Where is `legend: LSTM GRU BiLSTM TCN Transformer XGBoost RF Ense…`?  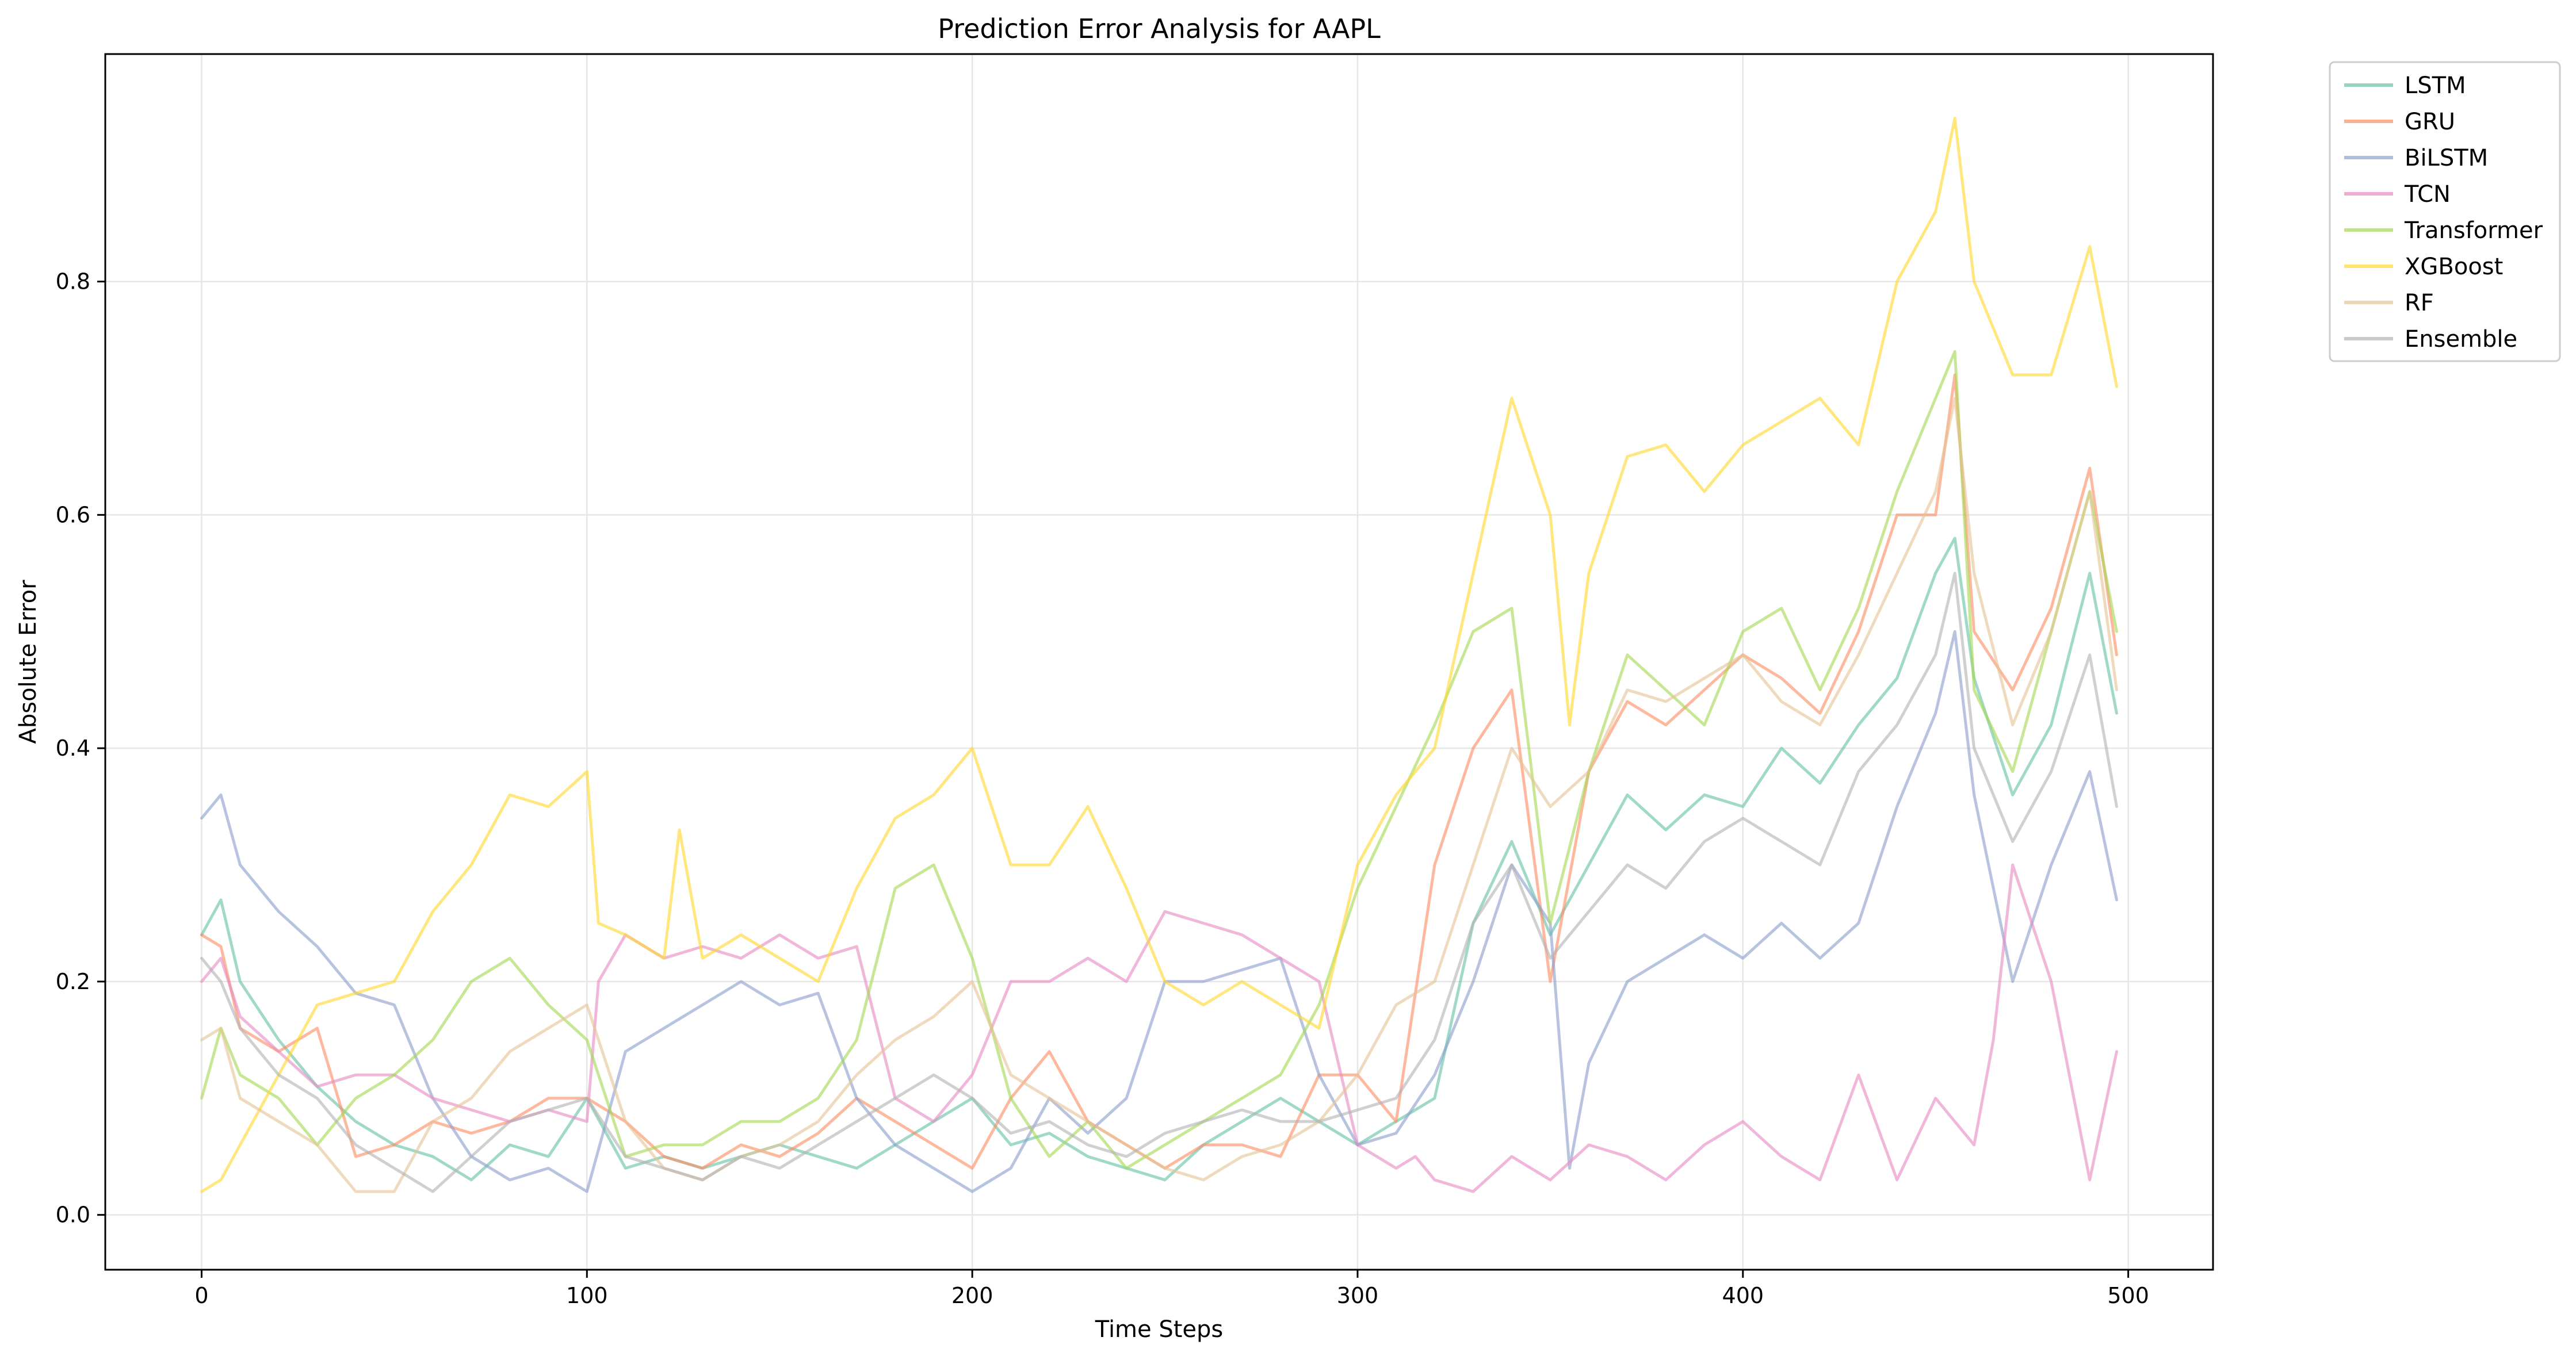 legend: LSTM GRU BiLSTM TCN Transformer XGBoost RF Ense… is located at coordinates (2445, 211).